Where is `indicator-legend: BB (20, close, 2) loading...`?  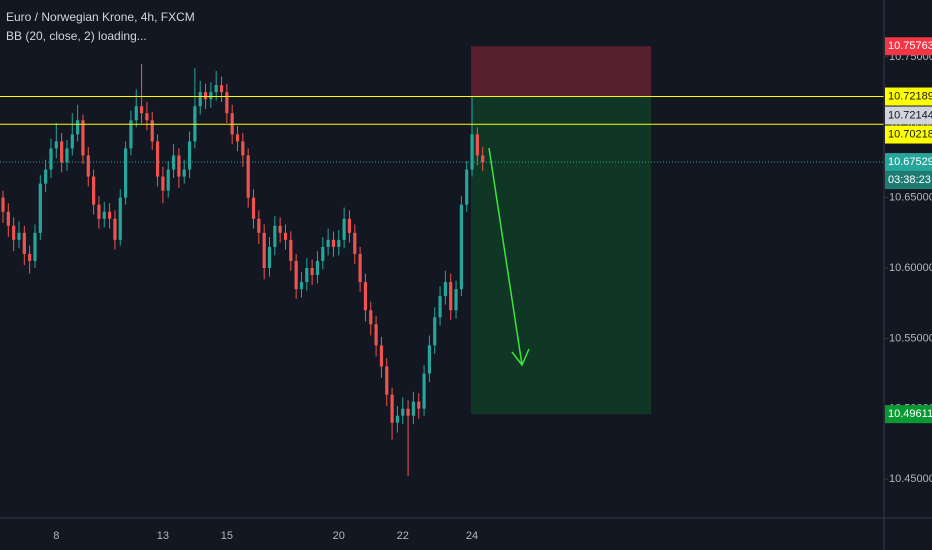
indicator-legend: BB (20, close, 2) loading... is located at coordinates (76, 36).